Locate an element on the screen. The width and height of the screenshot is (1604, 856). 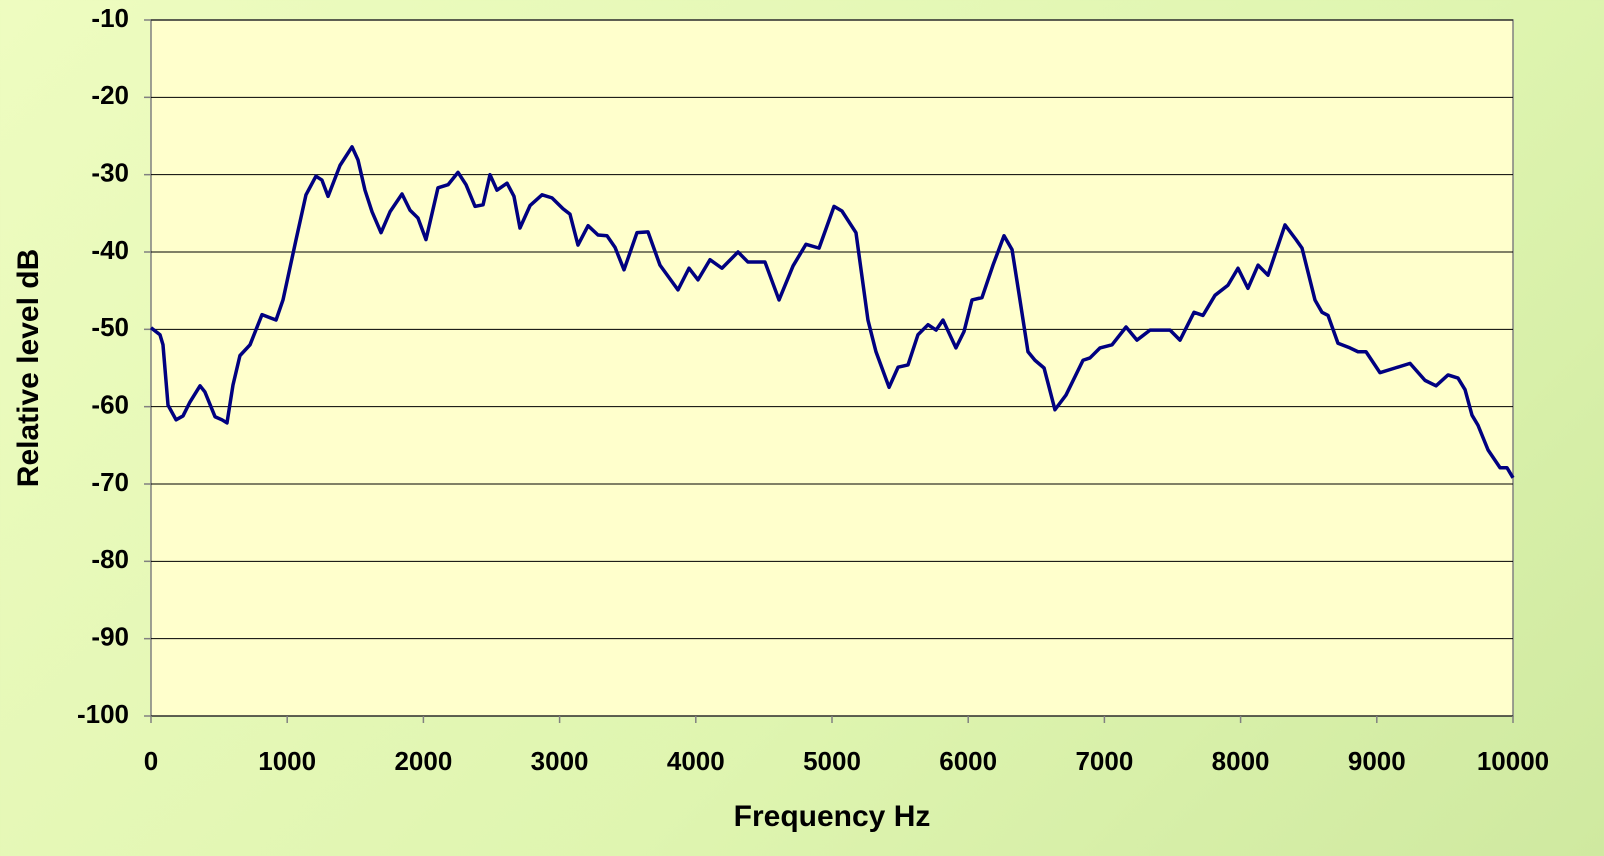
x-tick-label: 10000 is located at coordinates (1513, 761).